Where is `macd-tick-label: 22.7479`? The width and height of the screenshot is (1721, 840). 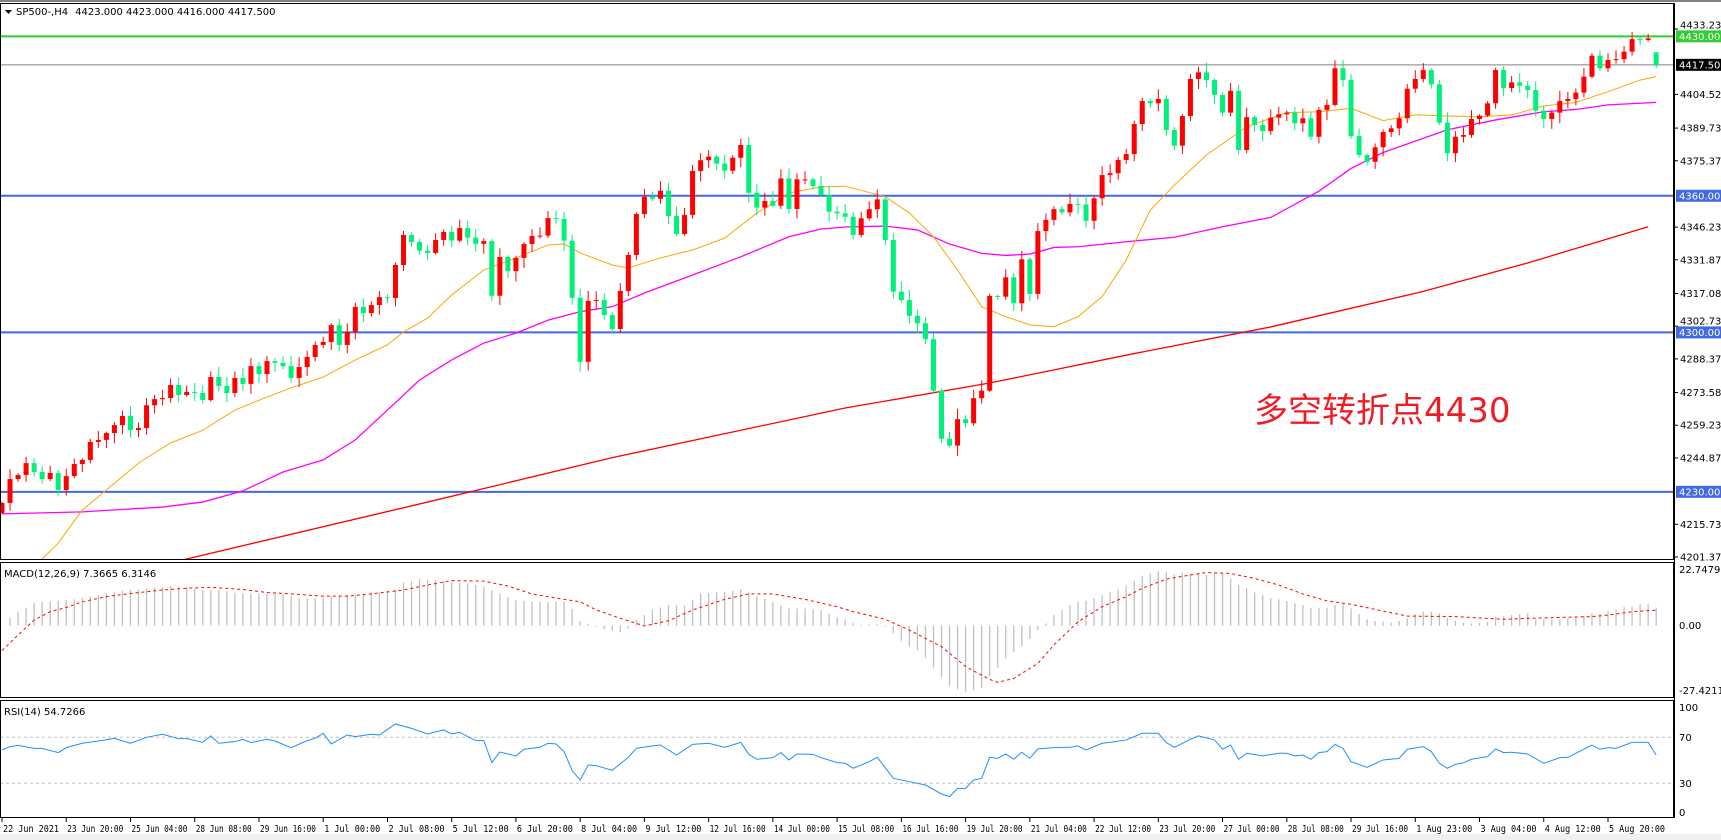 macd-tick-label: 22.7479 is located at coordinates (1699, 570).